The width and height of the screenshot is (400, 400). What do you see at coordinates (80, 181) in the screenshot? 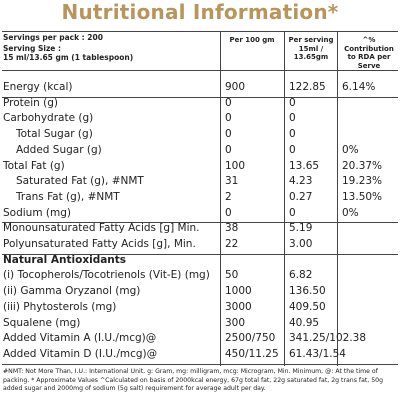
I see `row-label: Saturated Fat (g), #NMT` at bounding box center [80, 181].